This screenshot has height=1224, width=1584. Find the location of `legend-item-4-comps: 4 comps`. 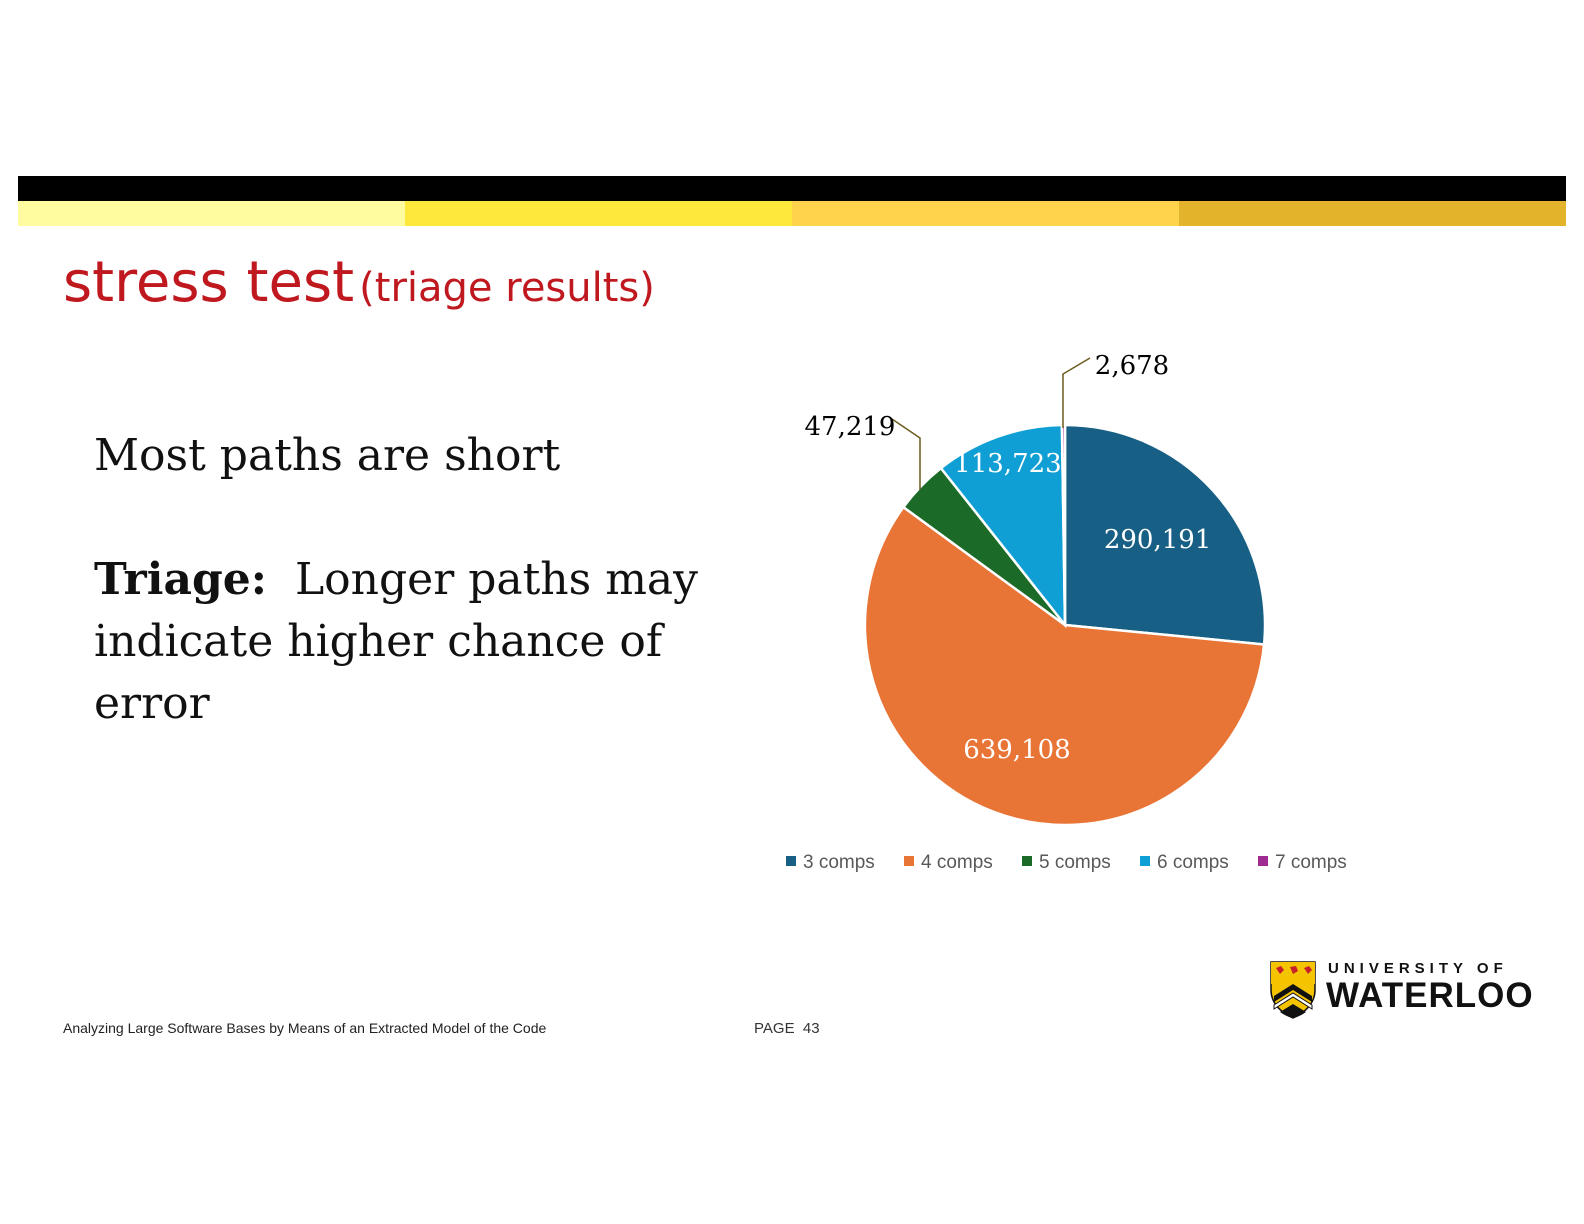

legend-item-4-comps: 4 comps is located at coordinates (948, 862).